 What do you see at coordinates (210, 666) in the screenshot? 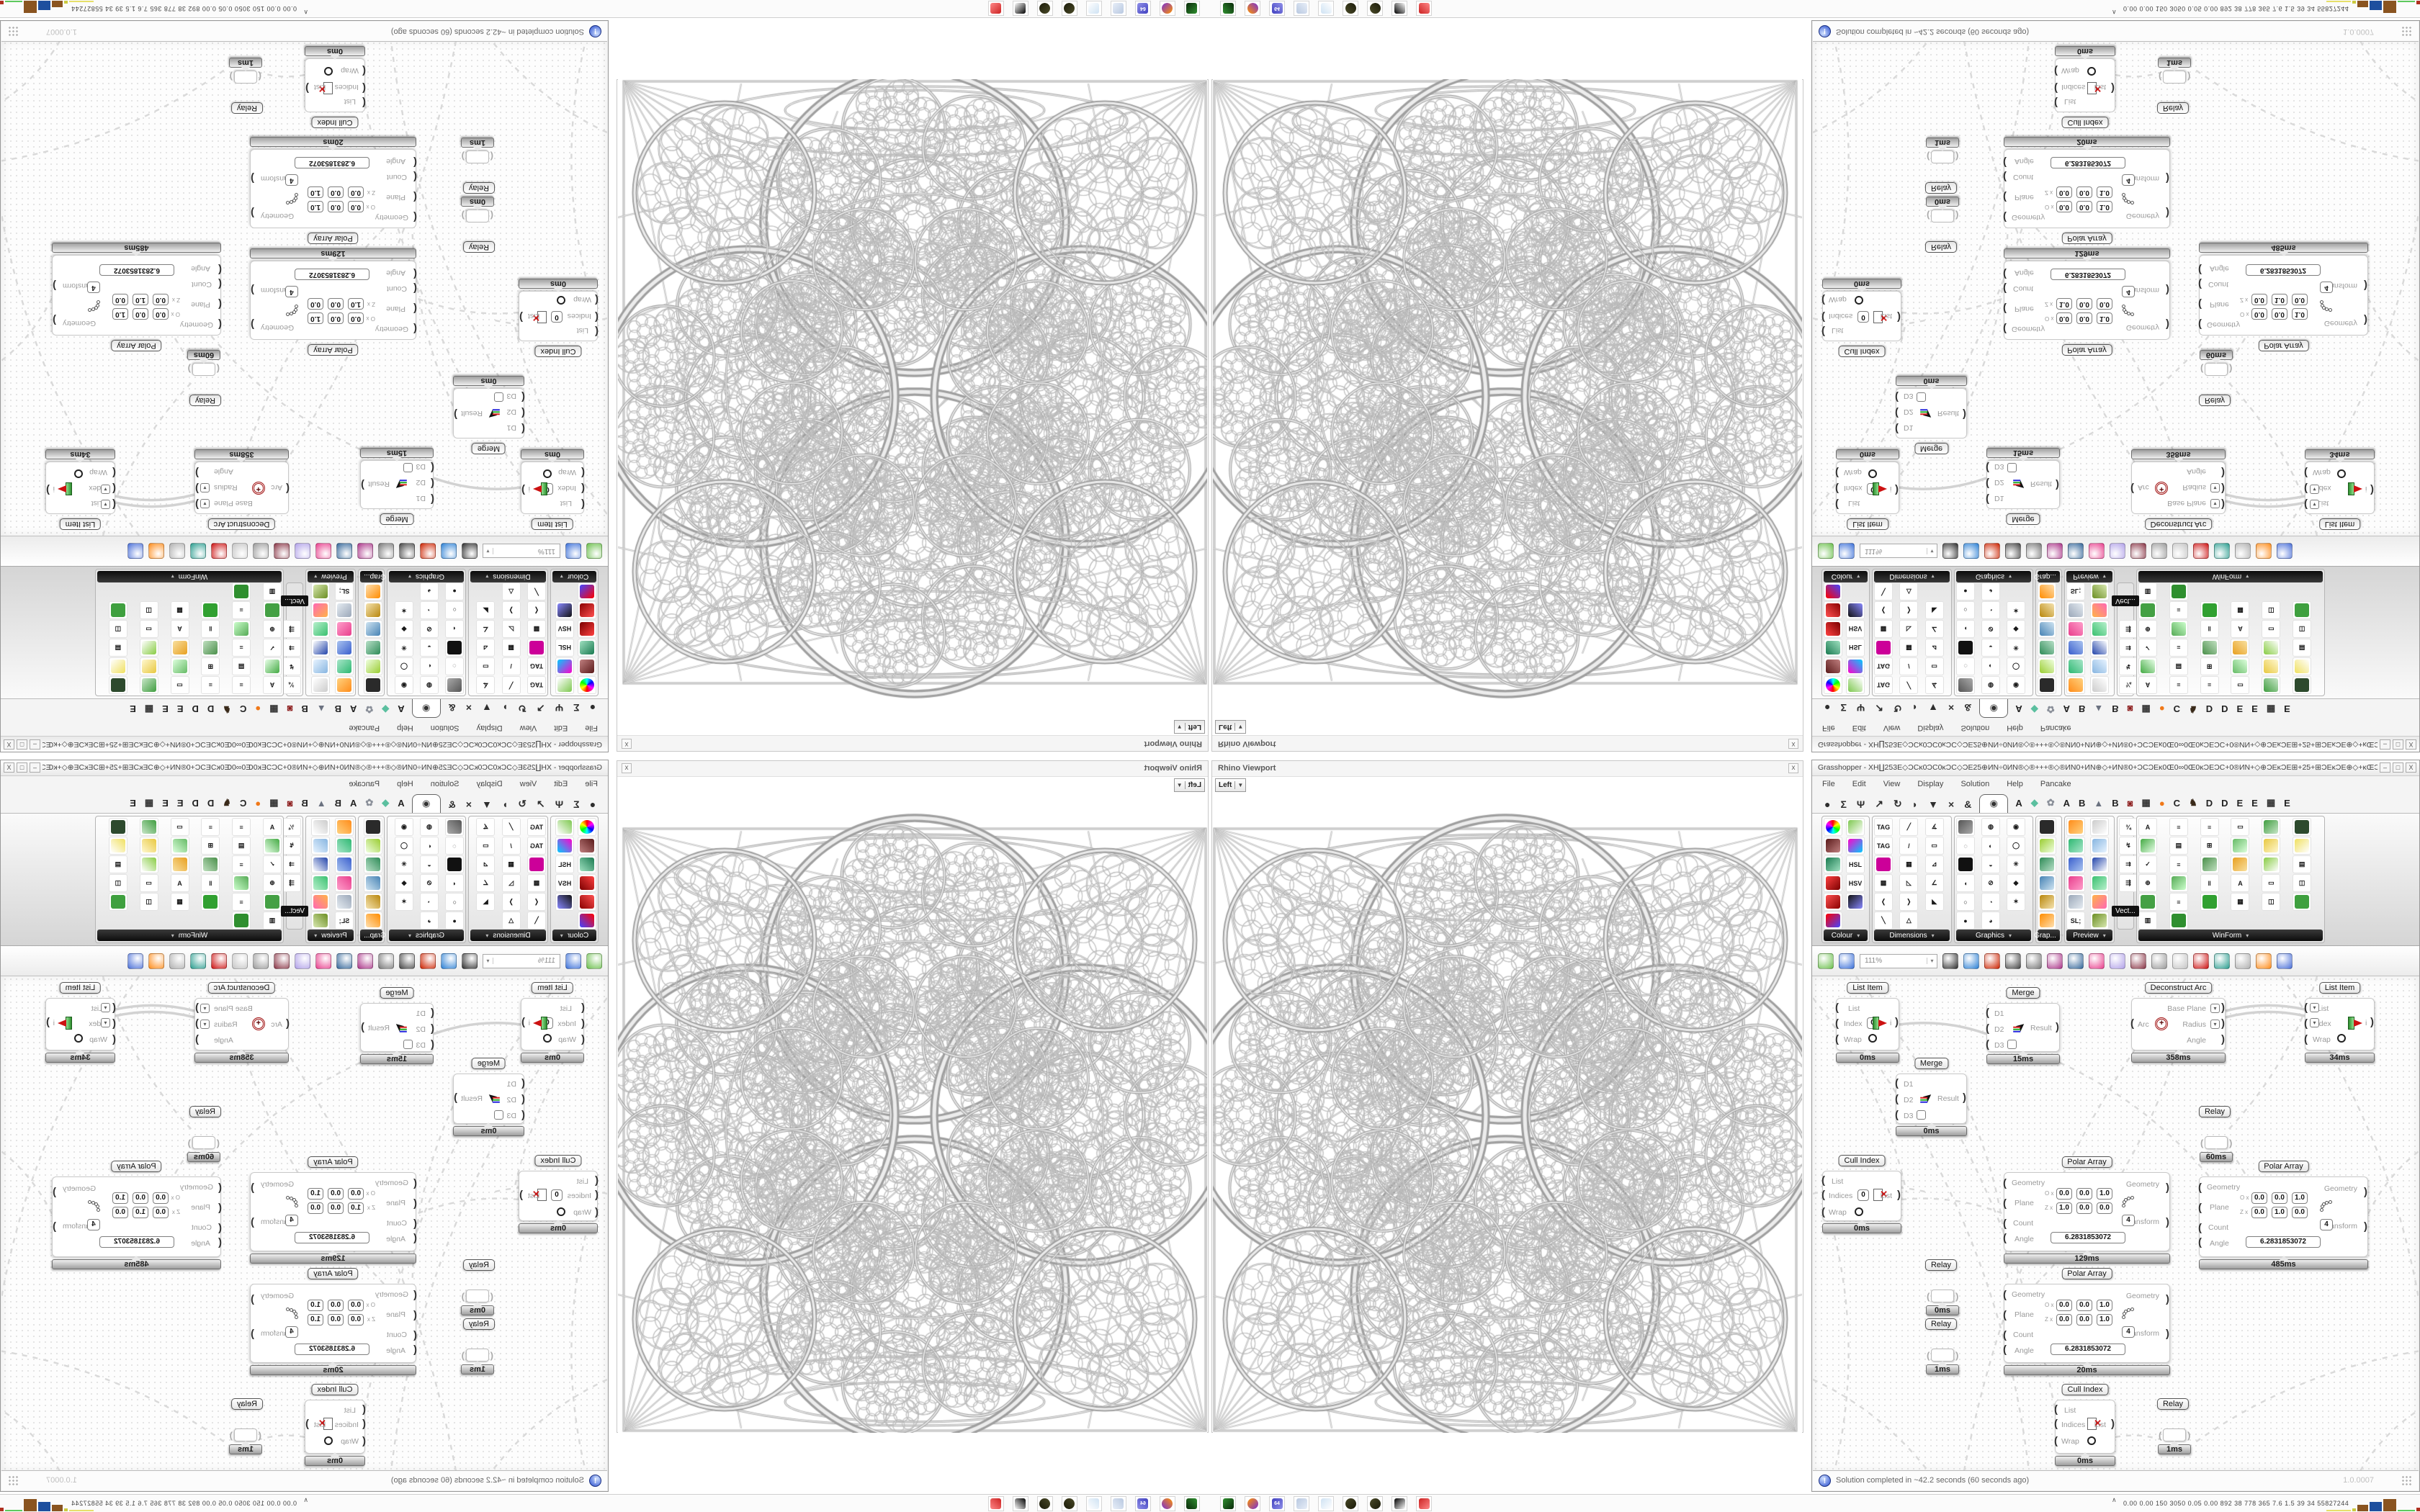
I see `palette-icon: ⊞` at bounding box center [210, 666].